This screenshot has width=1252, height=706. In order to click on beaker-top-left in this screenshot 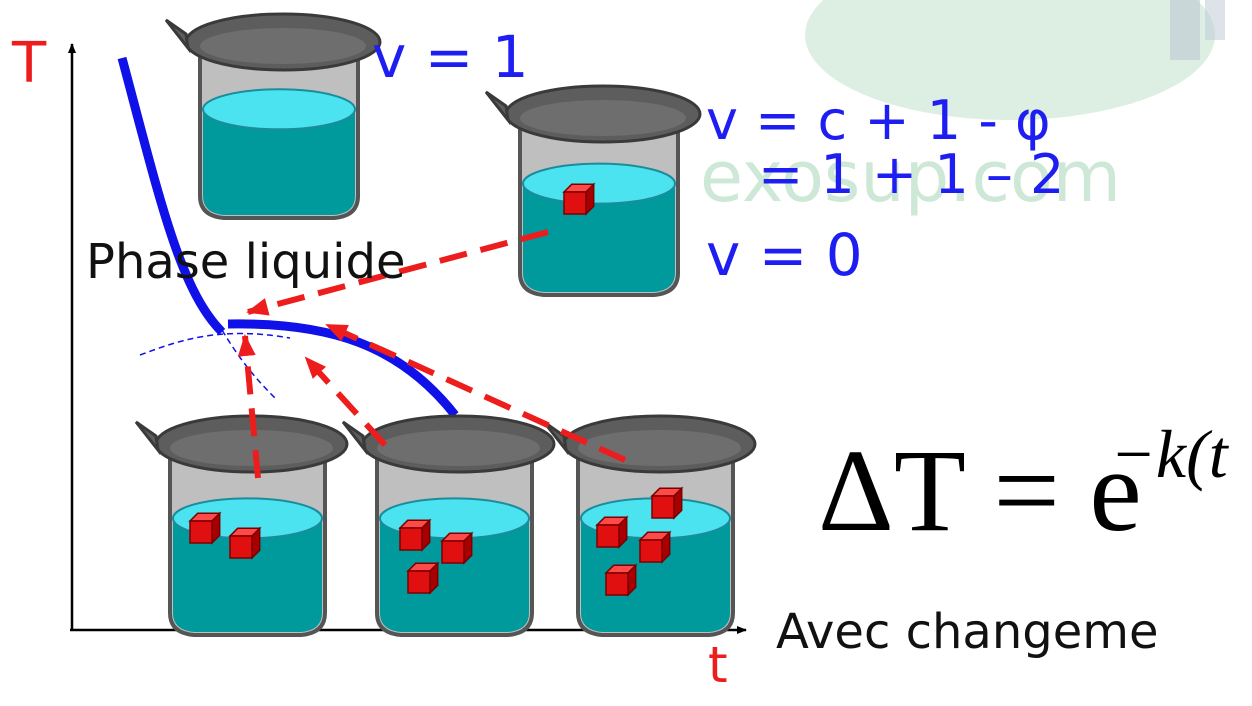, I will do `click(273, 116)`.